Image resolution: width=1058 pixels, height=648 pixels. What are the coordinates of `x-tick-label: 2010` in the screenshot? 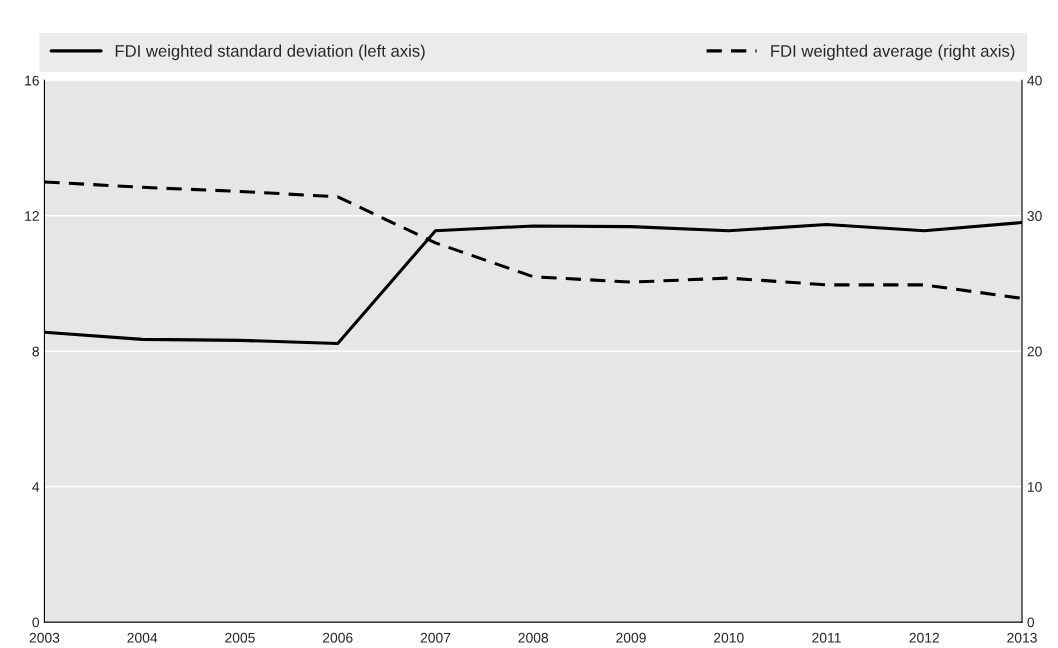 It's located at (729, 637).